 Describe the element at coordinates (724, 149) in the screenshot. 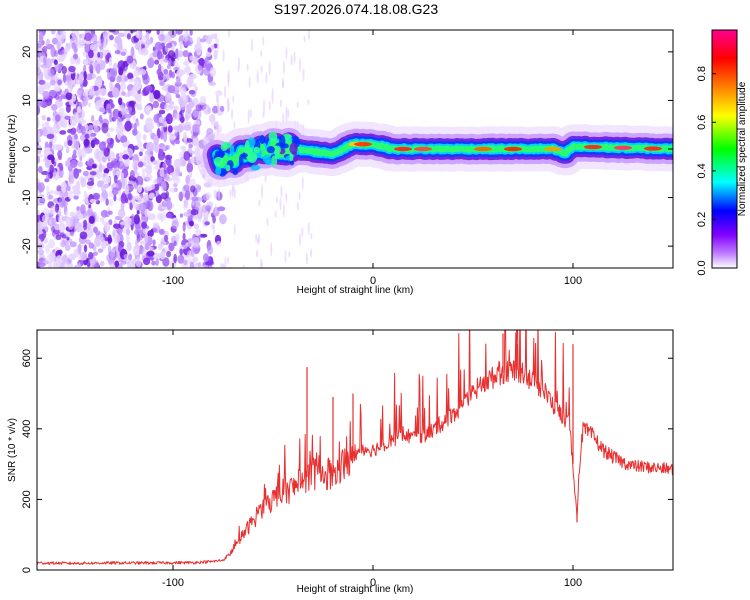

I see `colorbar-gradient` at that location.